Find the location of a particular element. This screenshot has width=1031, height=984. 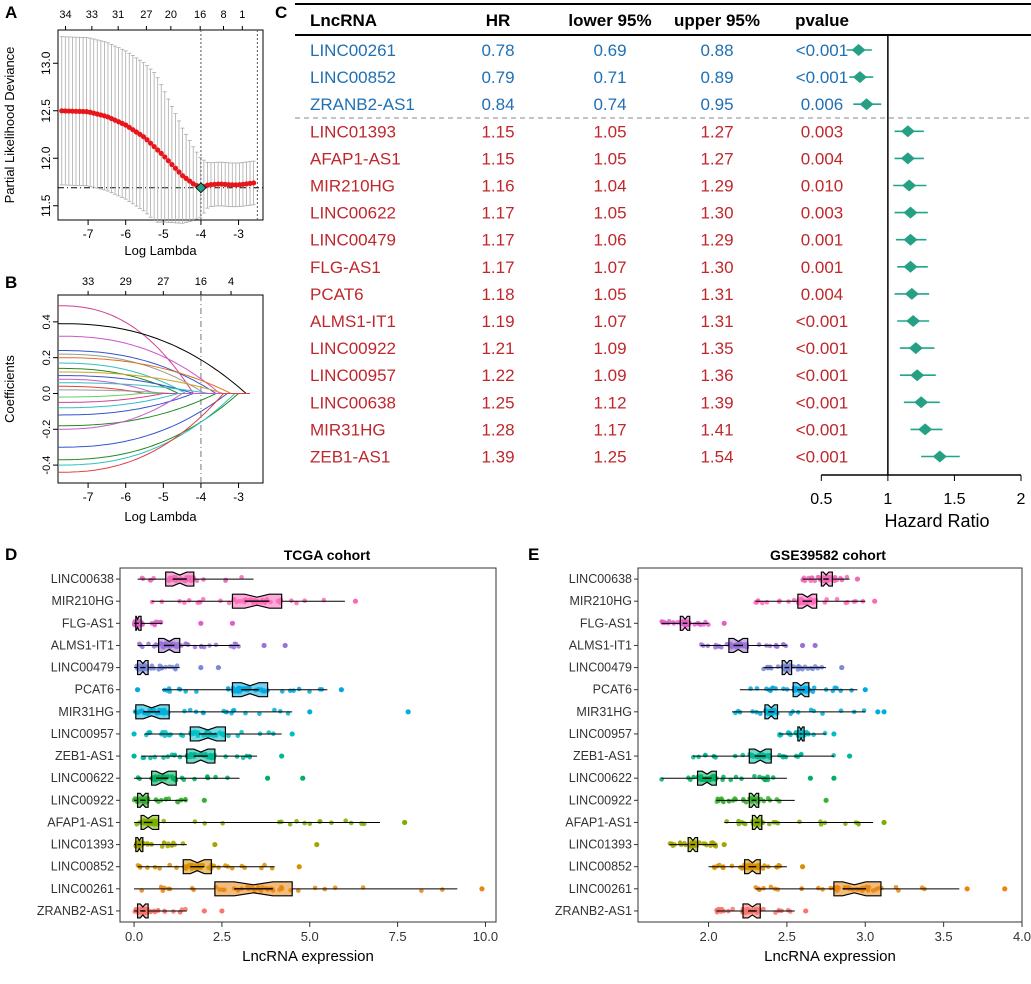

forest-x-tick-label-c: 0.5 is located at coordinates (821, 499).